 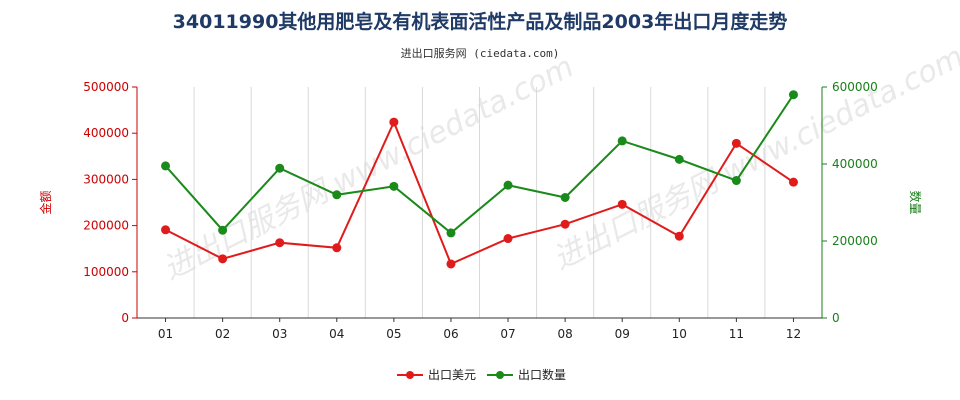 I want to click on x-tick-label: 10, so click(x=679, y=334).